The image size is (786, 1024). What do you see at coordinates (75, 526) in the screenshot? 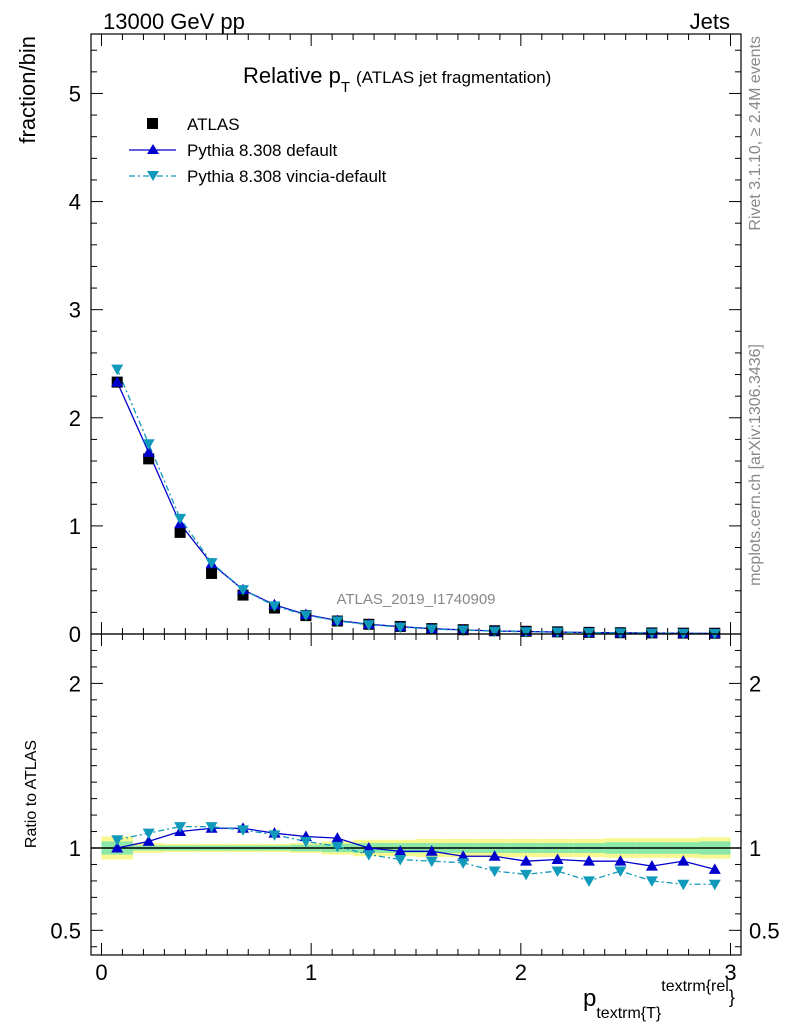
I see `main-y-tick-label: 1` at bounding box center [75, 526].